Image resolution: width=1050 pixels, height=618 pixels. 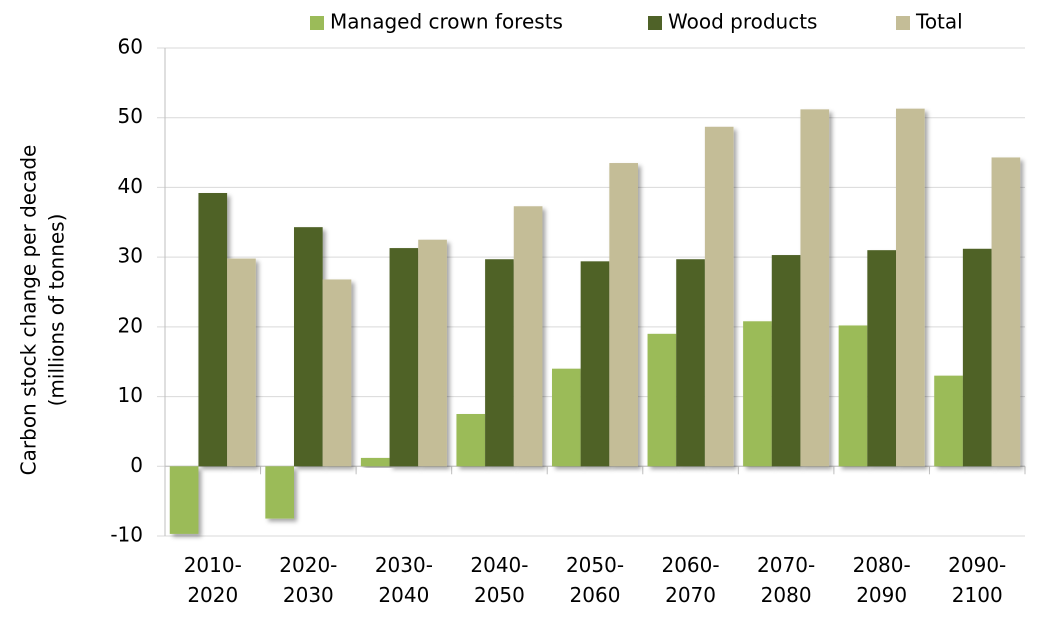 What do you see at coordinates (212, 580) in the screenshot?
I see `x-tick-label: 2010-2020` at bounding box center [212, 580].